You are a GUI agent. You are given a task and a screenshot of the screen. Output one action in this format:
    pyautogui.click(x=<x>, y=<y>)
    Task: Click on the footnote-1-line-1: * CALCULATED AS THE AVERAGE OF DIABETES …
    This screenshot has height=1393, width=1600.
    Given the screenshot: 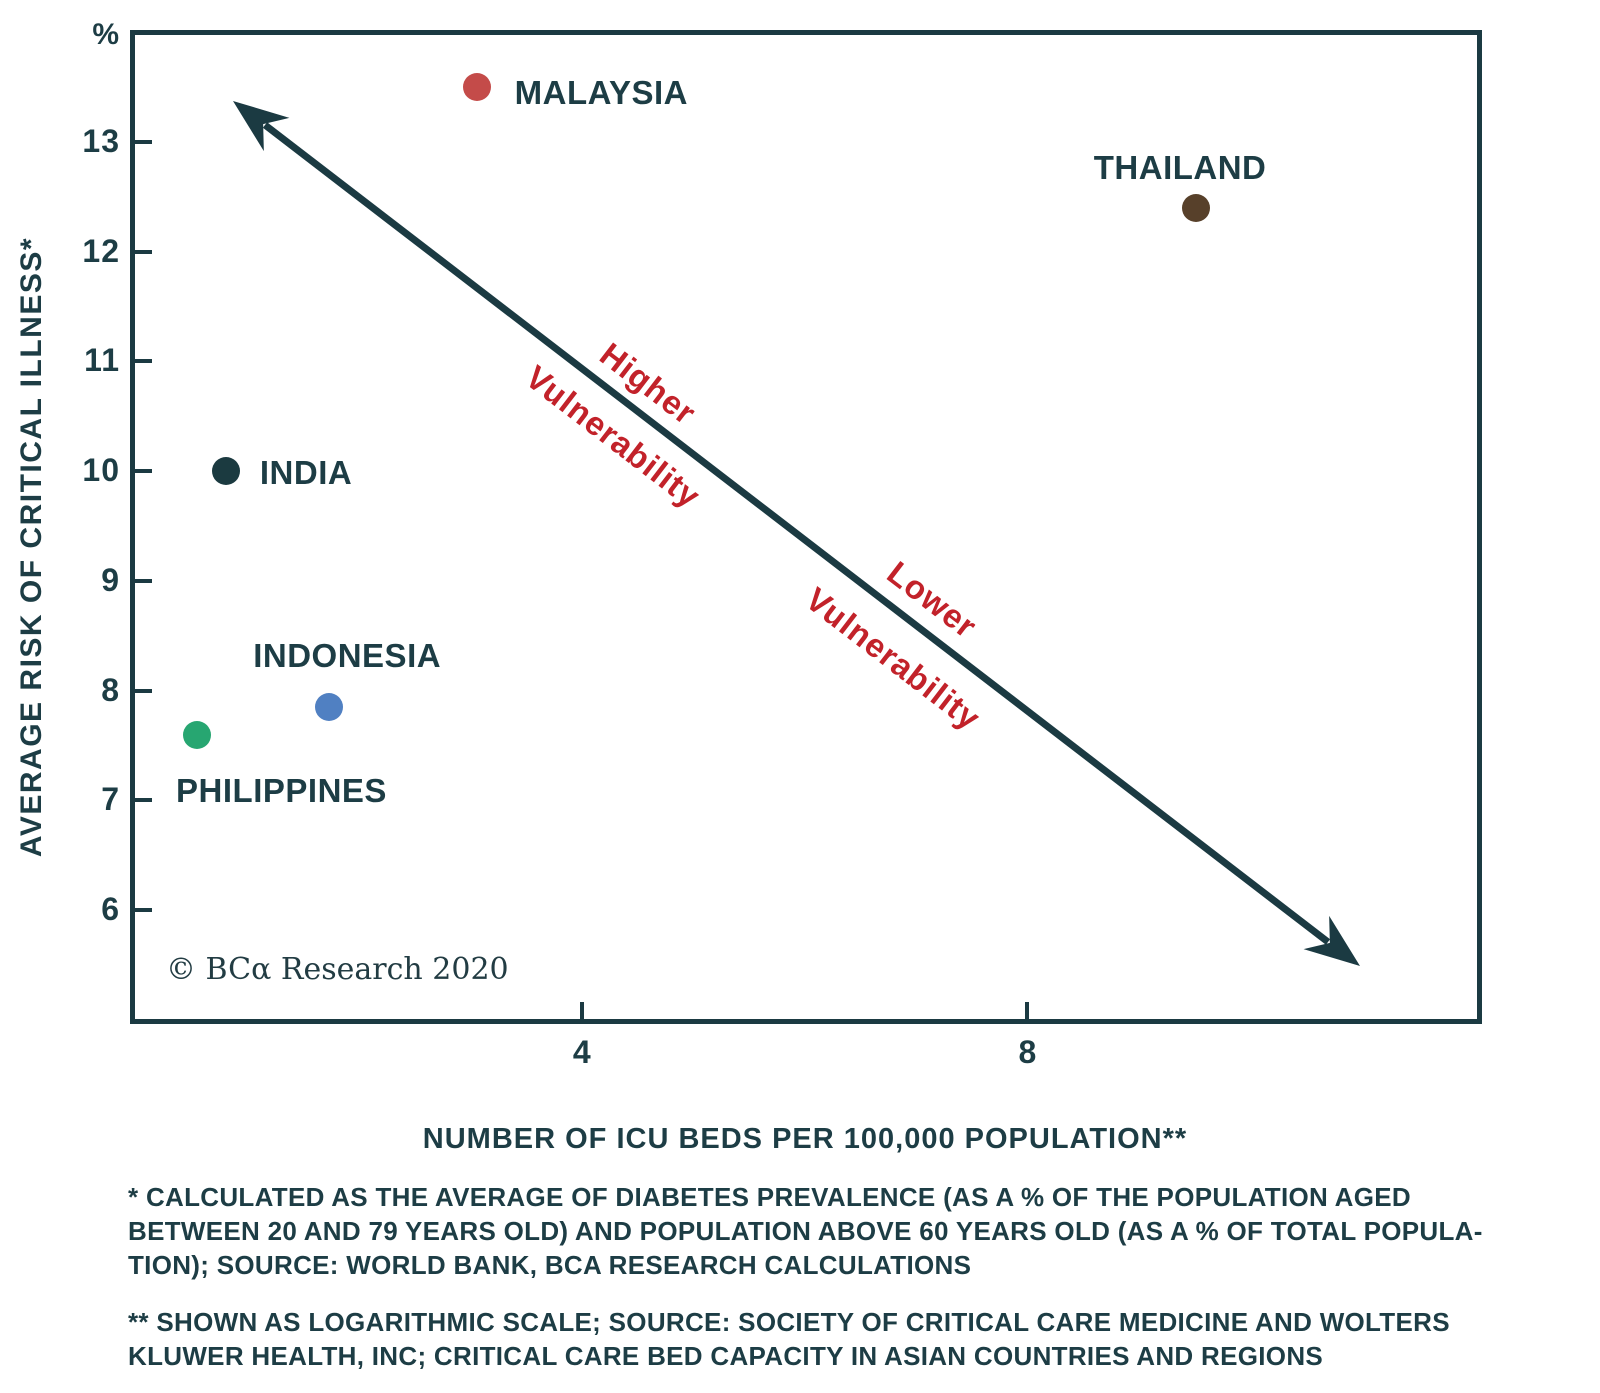 What is the action you would take?
    pyautogui.click(x=769, y=1197)
    